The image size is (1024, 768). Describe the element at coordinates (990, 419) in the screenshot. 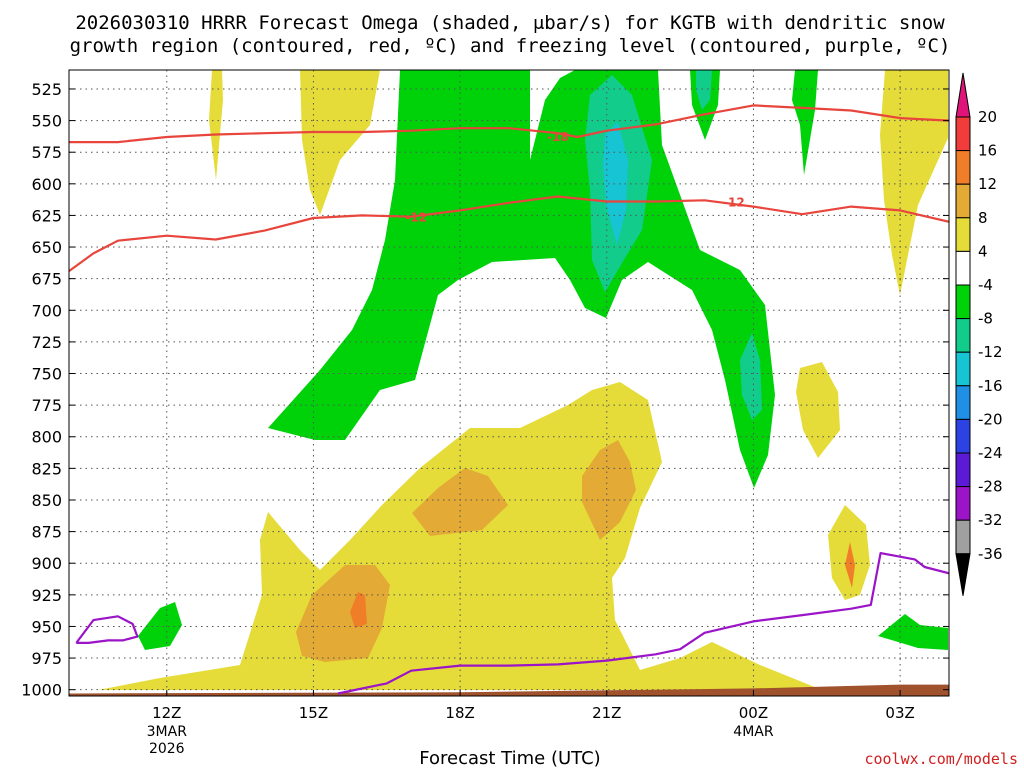

I see `colorbar-label: -20` at that location.